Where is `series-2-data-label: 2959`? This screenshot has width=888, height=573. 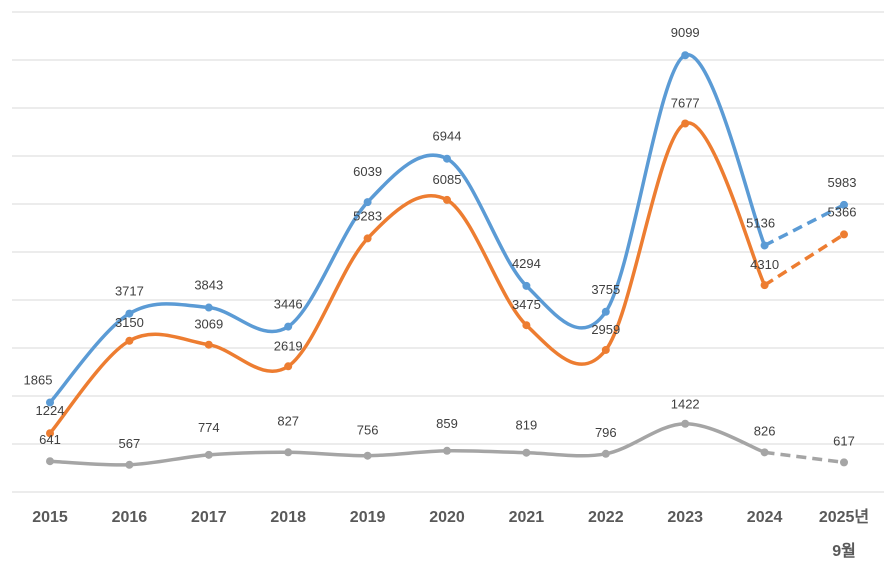
series-2-data-label: 2959 is located at coordinates (605, 329).